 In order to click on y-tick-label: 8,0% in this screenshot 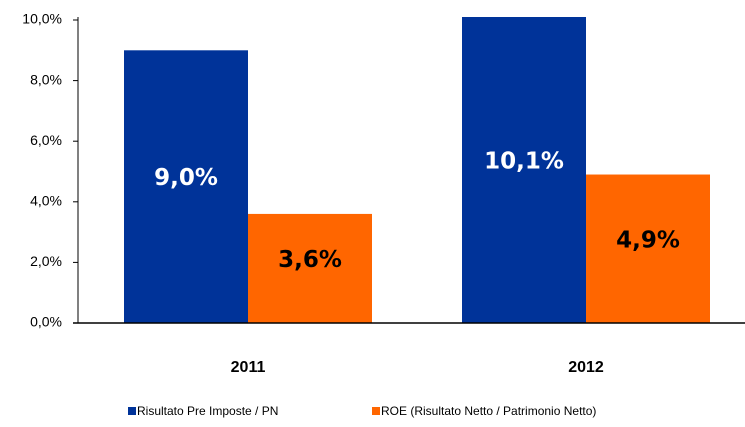, I will do `click(46, 79)`.